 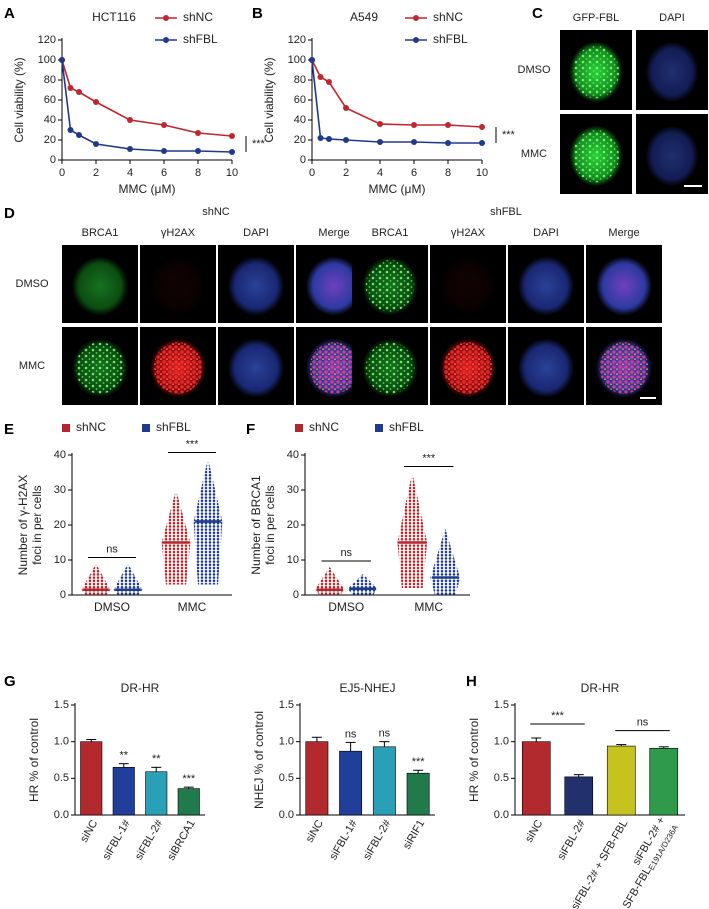 I want to click on group-label: shNC, so click(x=216, y=212).